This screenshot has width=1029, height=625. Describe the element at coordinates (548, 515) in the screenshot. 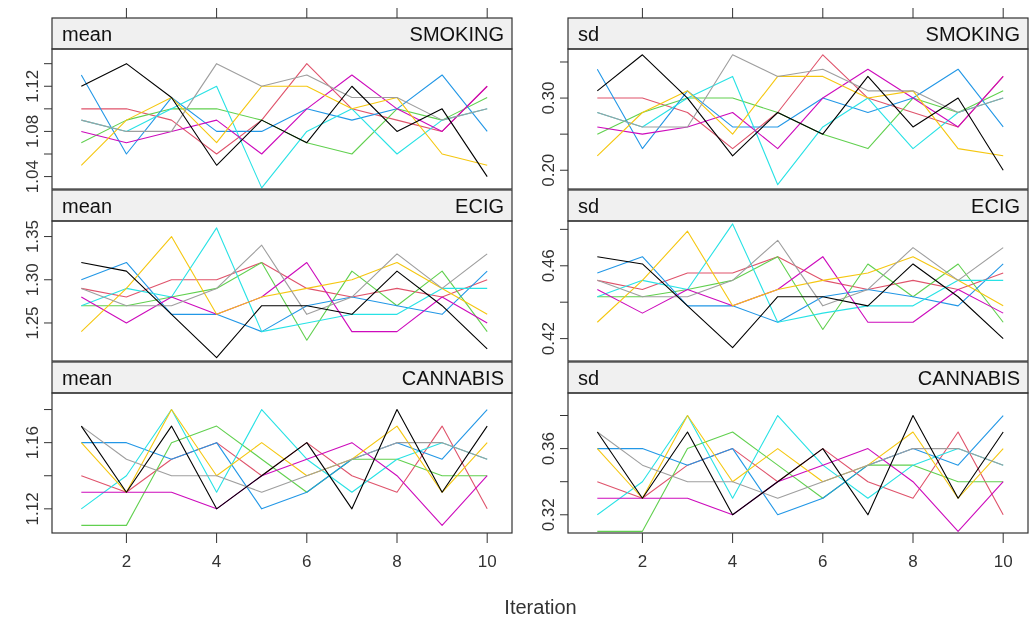

I see `y-tick-label: 0.32` at that location.